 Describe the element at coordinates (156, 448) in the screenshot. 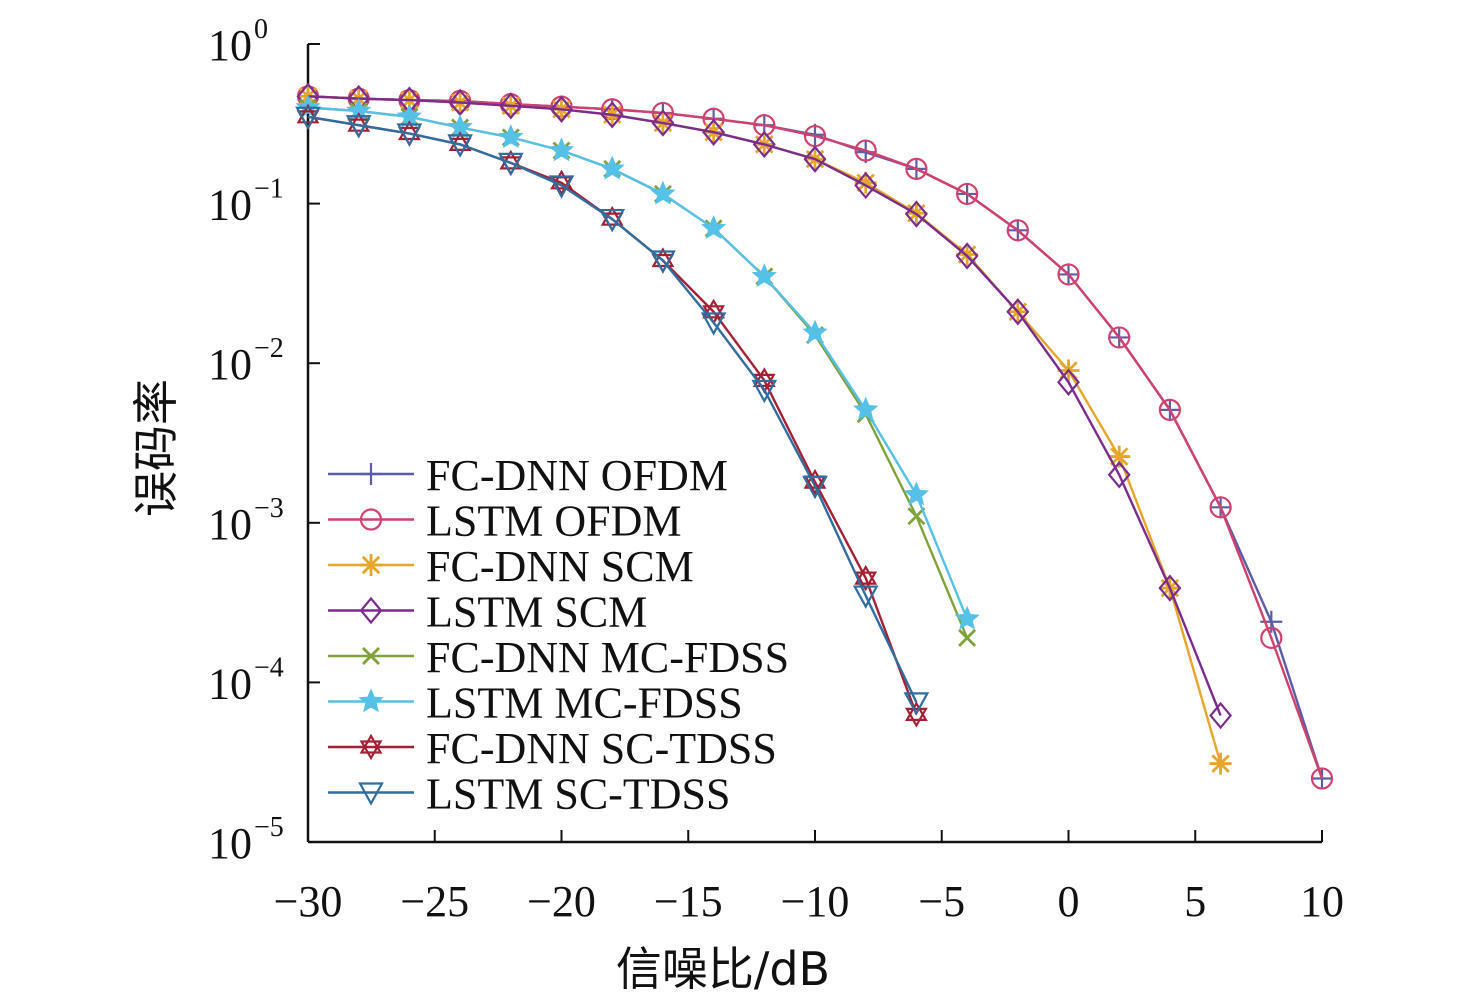

I see `y-axis-title: 误码率` at that location.